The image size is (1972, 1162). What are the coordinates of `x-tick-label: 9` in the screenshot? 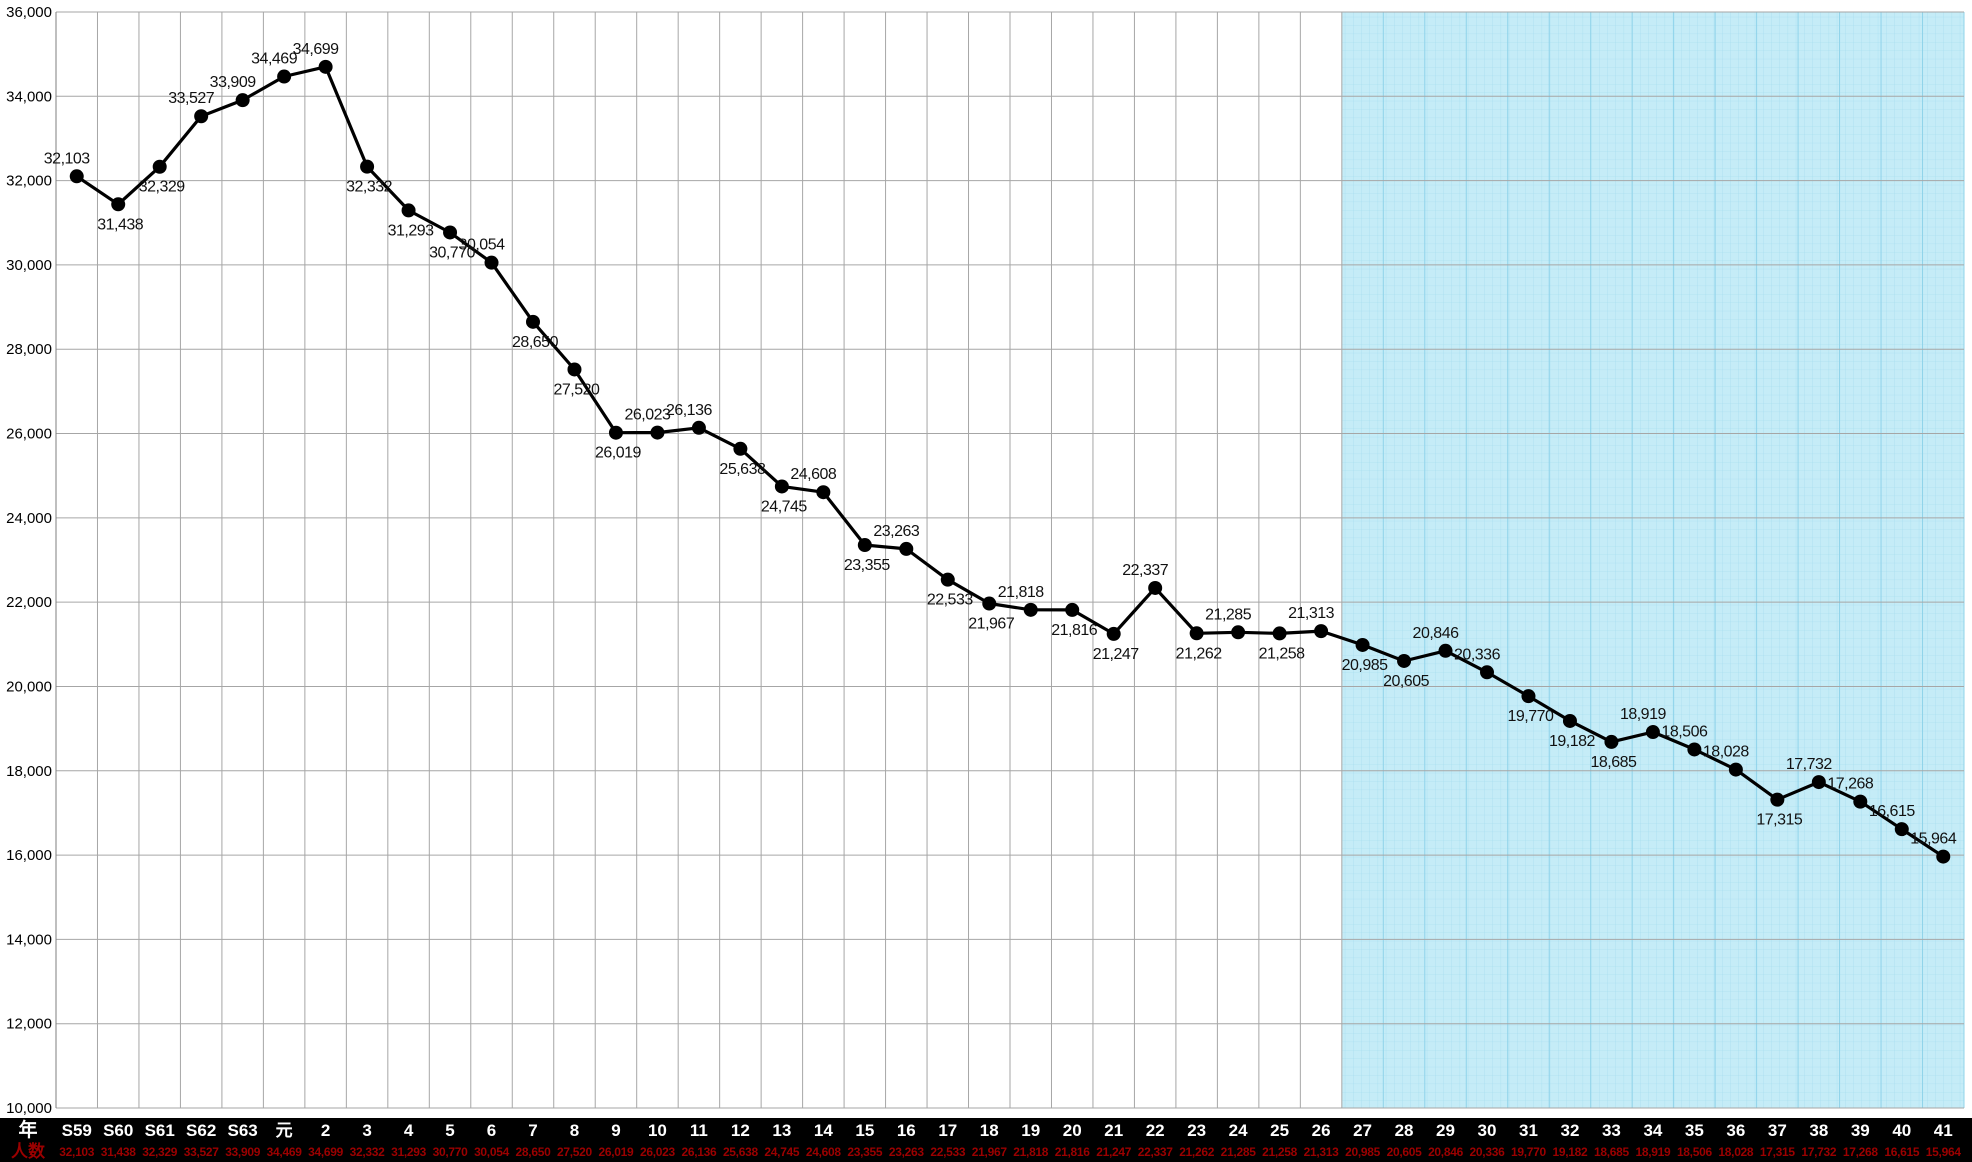 It's located at (615, 1130).